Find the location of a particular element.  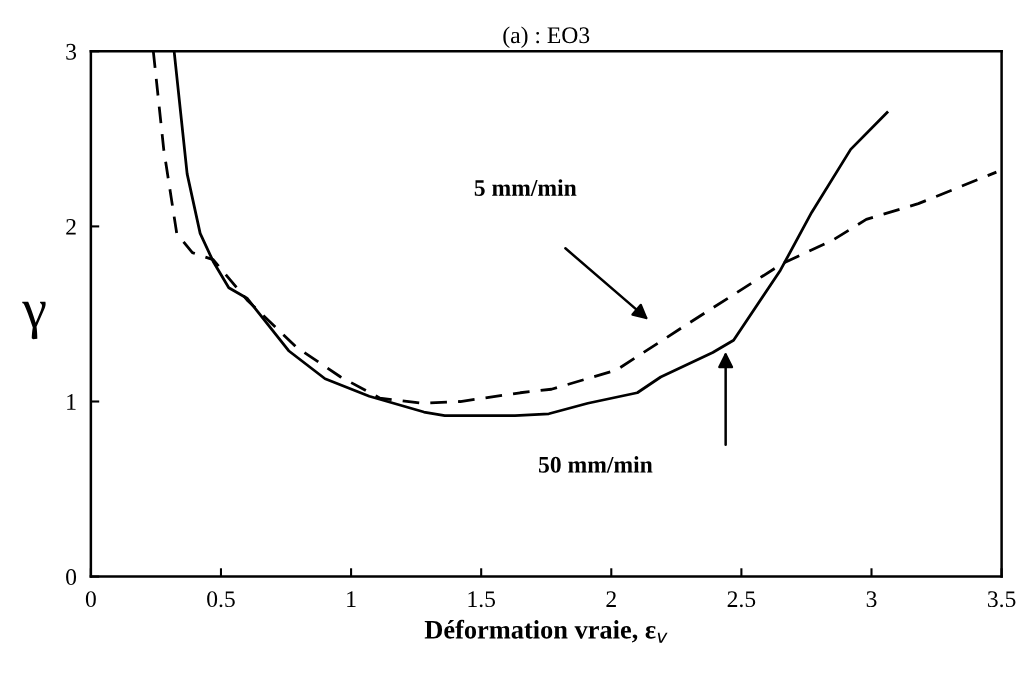

x-tick-label: 1.5 is located at coordinates (482, 599).